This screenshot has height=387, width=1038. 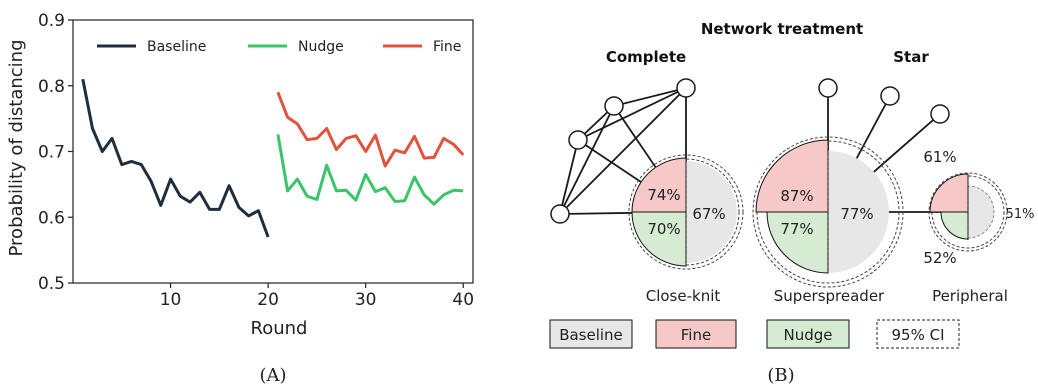 What do you see at coordinates (829, 296) in the screenshot?
I see `node-label-superspreader: Superspreader` at bounding box center [829, 296].